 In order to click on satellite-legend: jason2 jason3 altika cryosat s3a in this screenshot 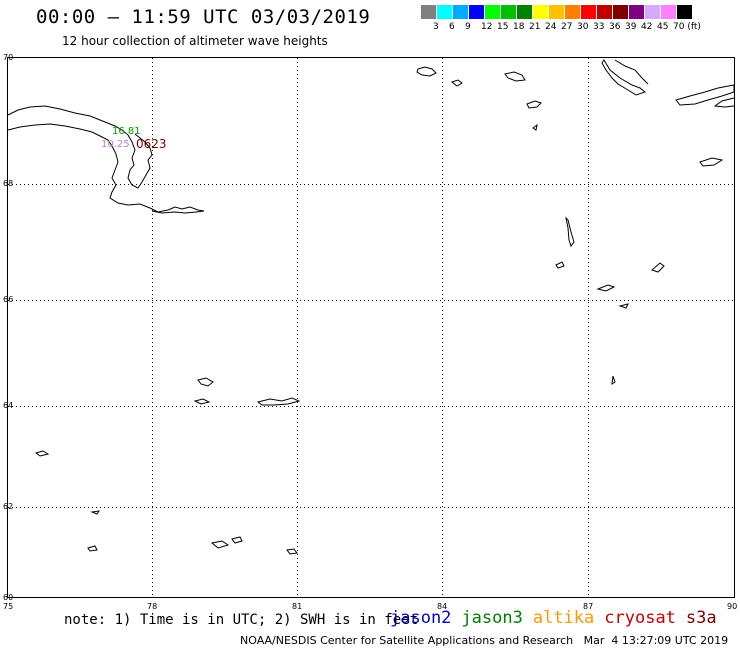, I will do `click(558, 618)`.